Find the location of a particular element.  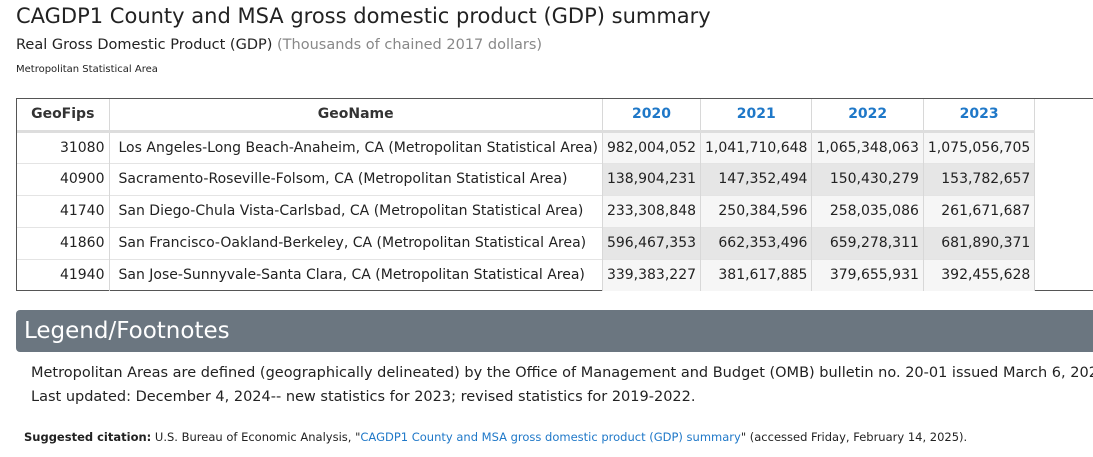

measure-label: Real Gross Domestic Product (GDP) is located at coordinates (144, 45).